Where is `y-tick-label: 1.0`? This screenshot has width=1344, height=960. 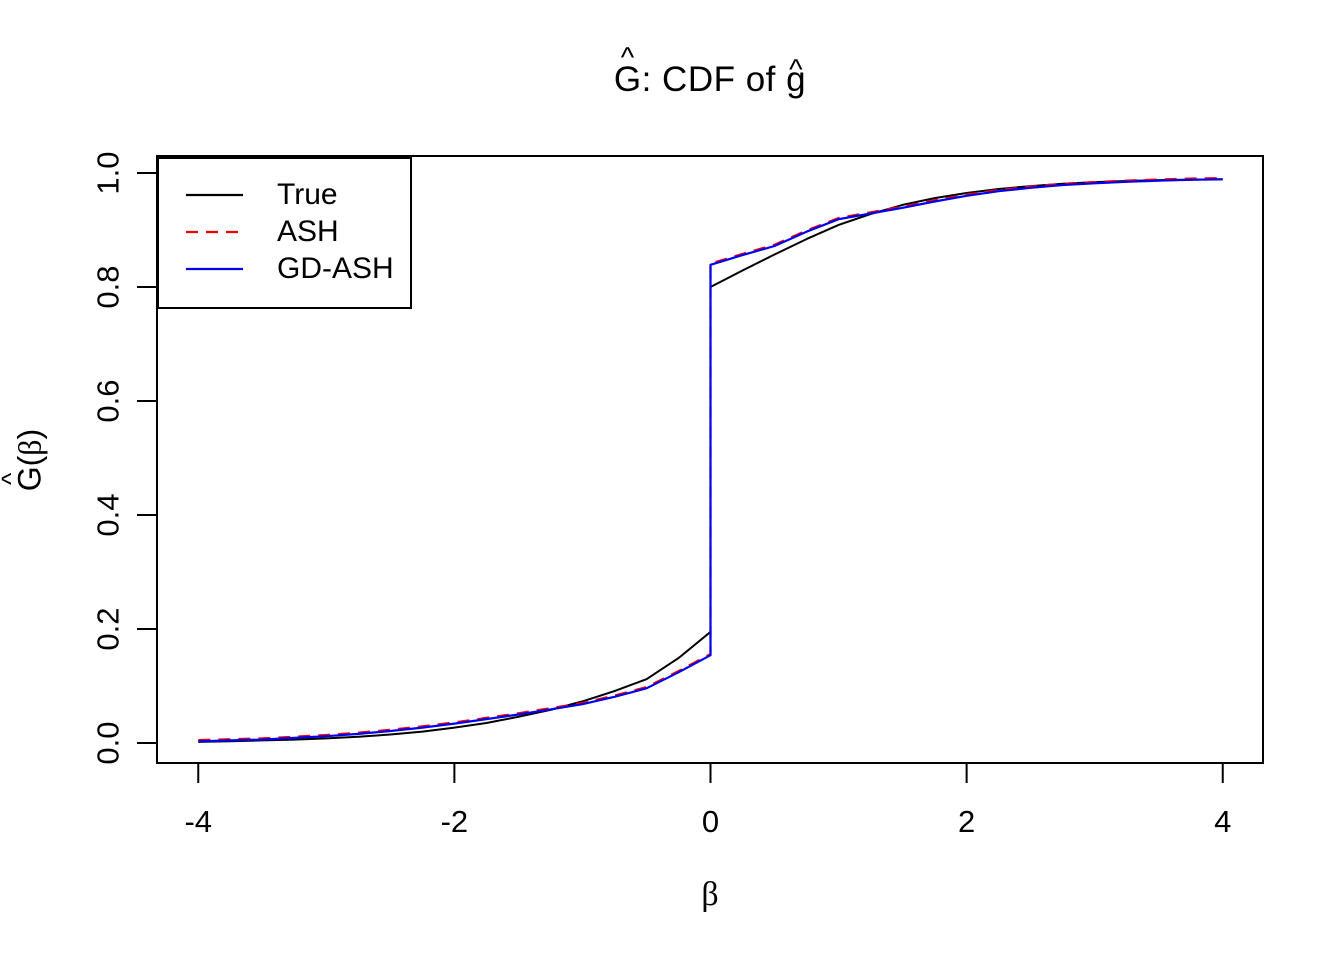
y-tick-label: 1.0 is located at coordinates (108, 172).